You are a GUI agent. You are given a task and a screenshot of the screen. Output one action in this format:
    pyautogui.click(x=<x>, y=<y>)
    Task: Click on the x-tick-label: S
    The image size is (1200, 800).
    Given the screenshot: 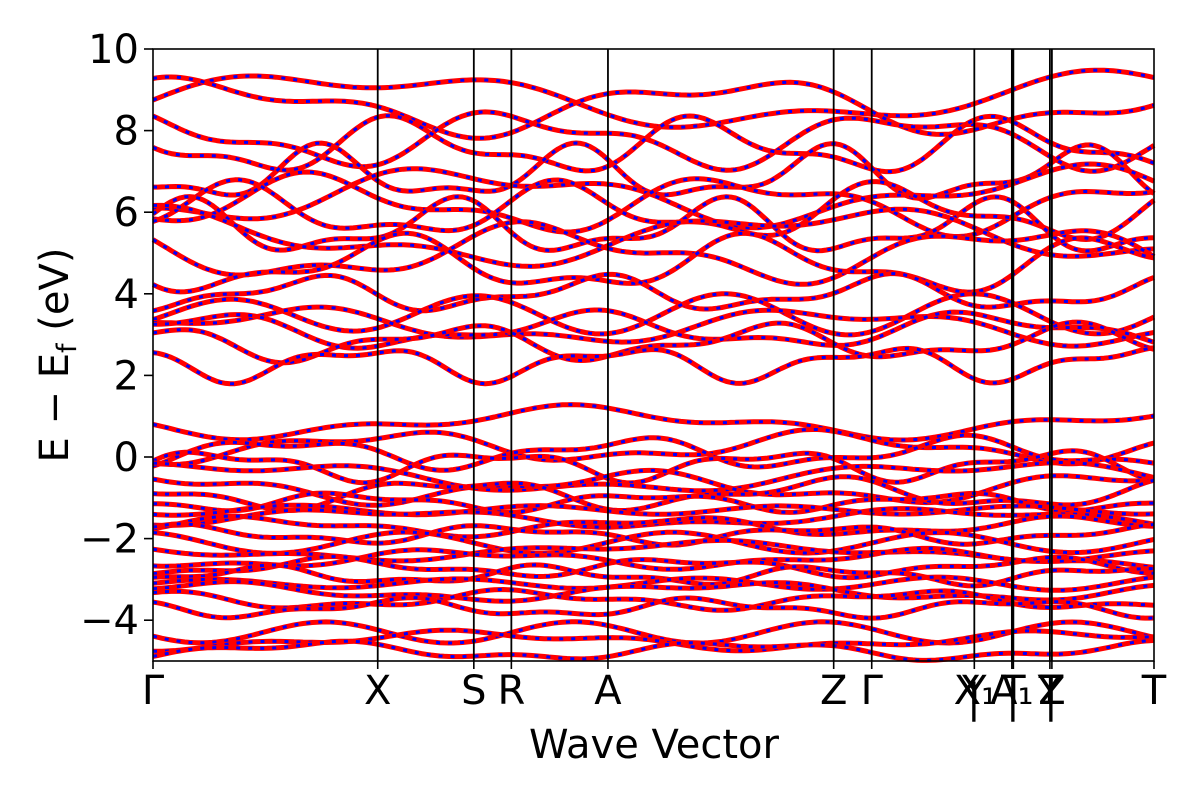 What is the action you would take?
    pyautogui.click(x=473, y=691)
    